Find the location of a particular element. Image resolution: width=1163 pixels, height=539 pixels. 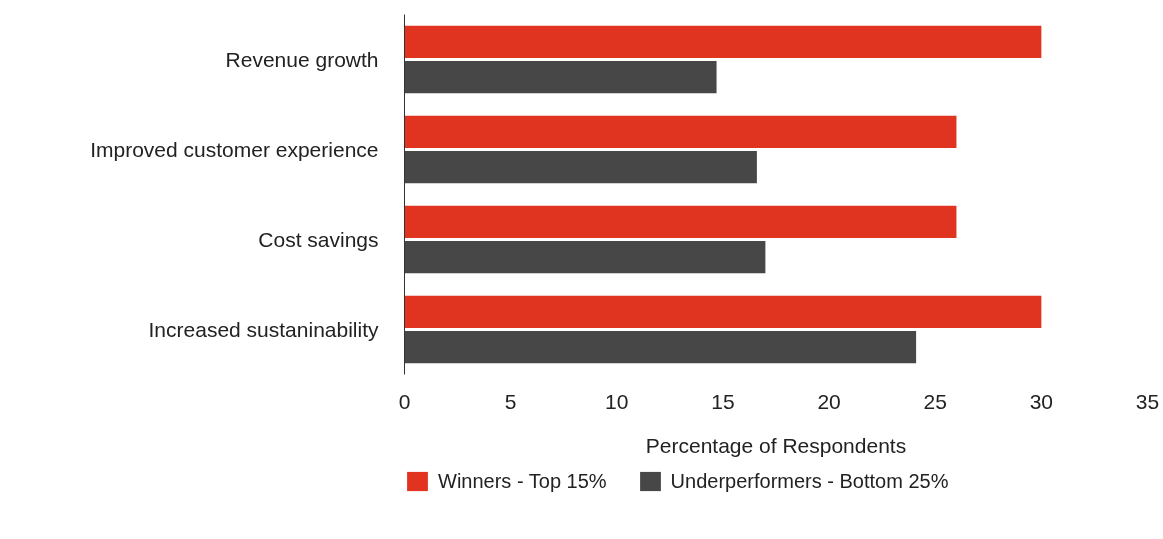

x-tick-label: 20 is located at coordinates (829, 401).